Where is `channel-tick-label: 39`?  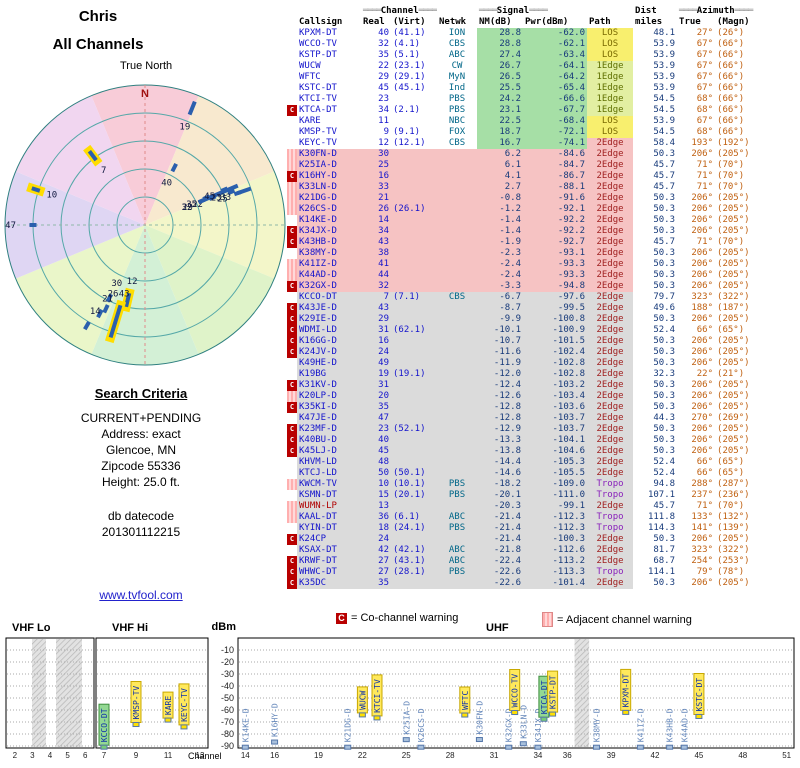
channel-tick-label: 39 is located at coordinates (611, 755).